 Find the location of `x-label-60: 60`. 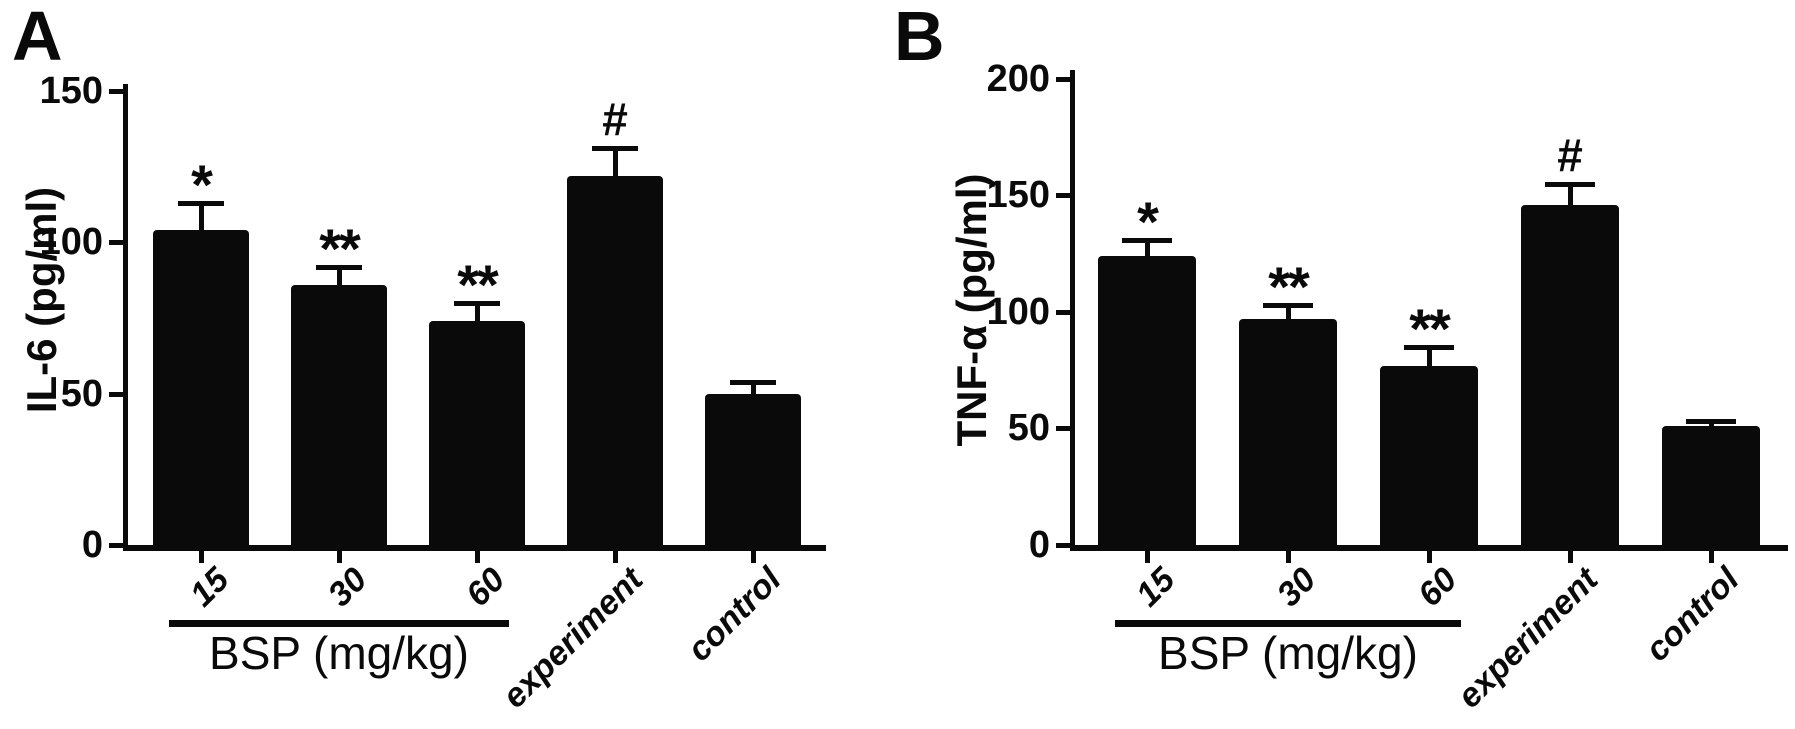

x-label-60: 60 is located at coordinates (1437, 587).